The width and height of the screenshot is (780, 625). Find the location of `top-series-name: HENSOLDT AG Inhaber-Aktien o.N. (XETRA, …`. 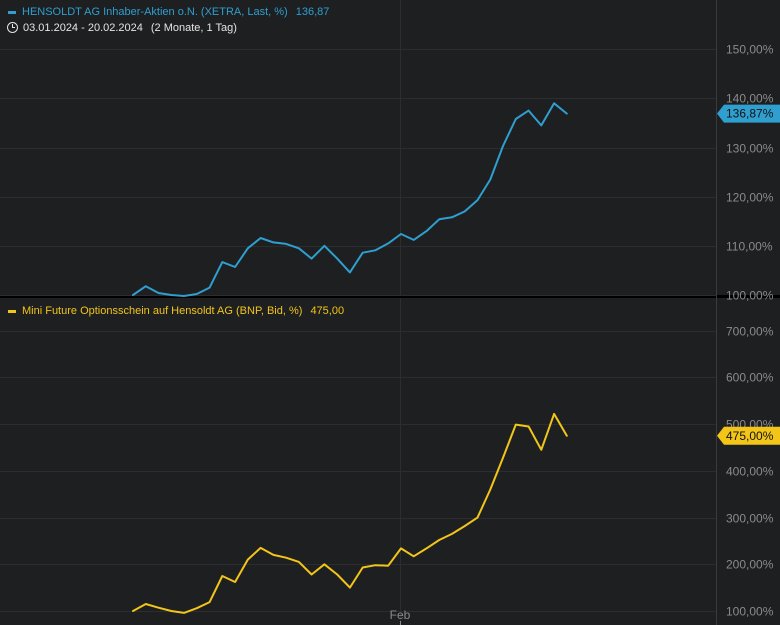

top-series-name: HENSOLDT AG Inhaber-Aktien o.N. (XETRA, … is located at coordinates (155, 12).